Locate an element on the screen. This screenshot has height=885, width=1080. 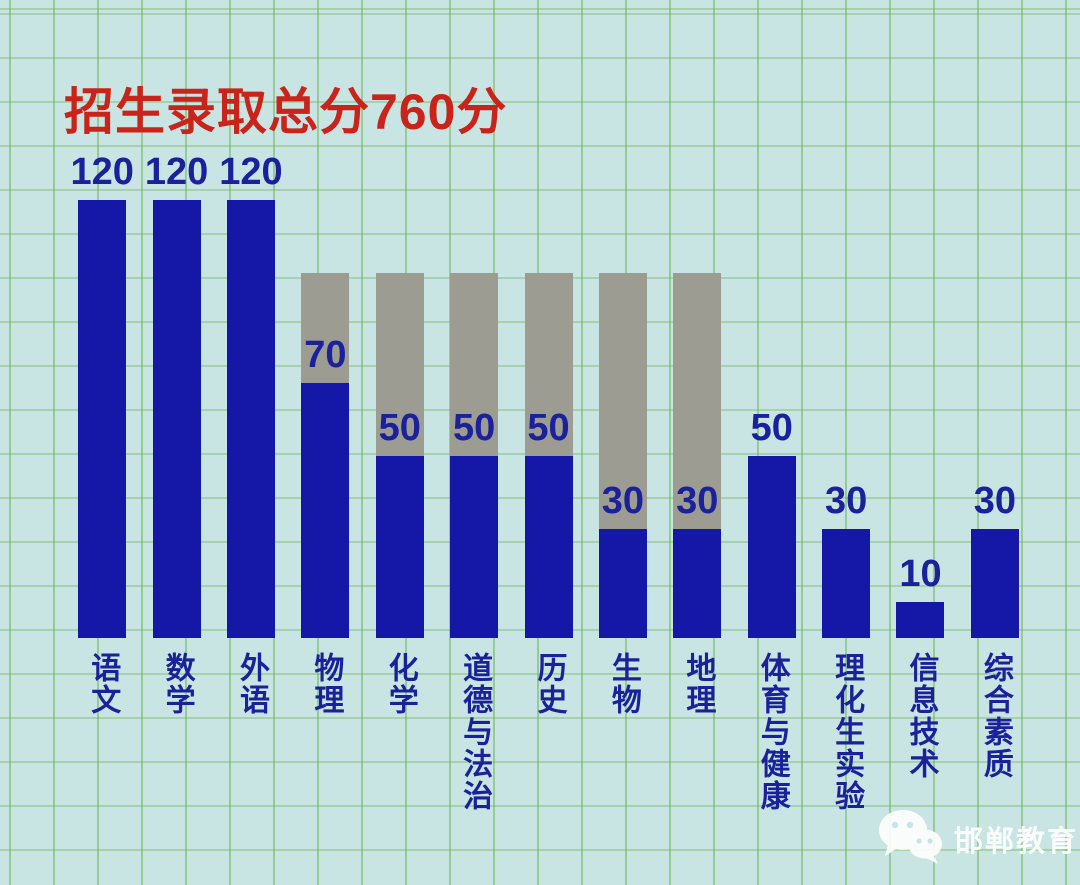
bar-group: 50 体育与健康 is located at coordinates (772, 424).